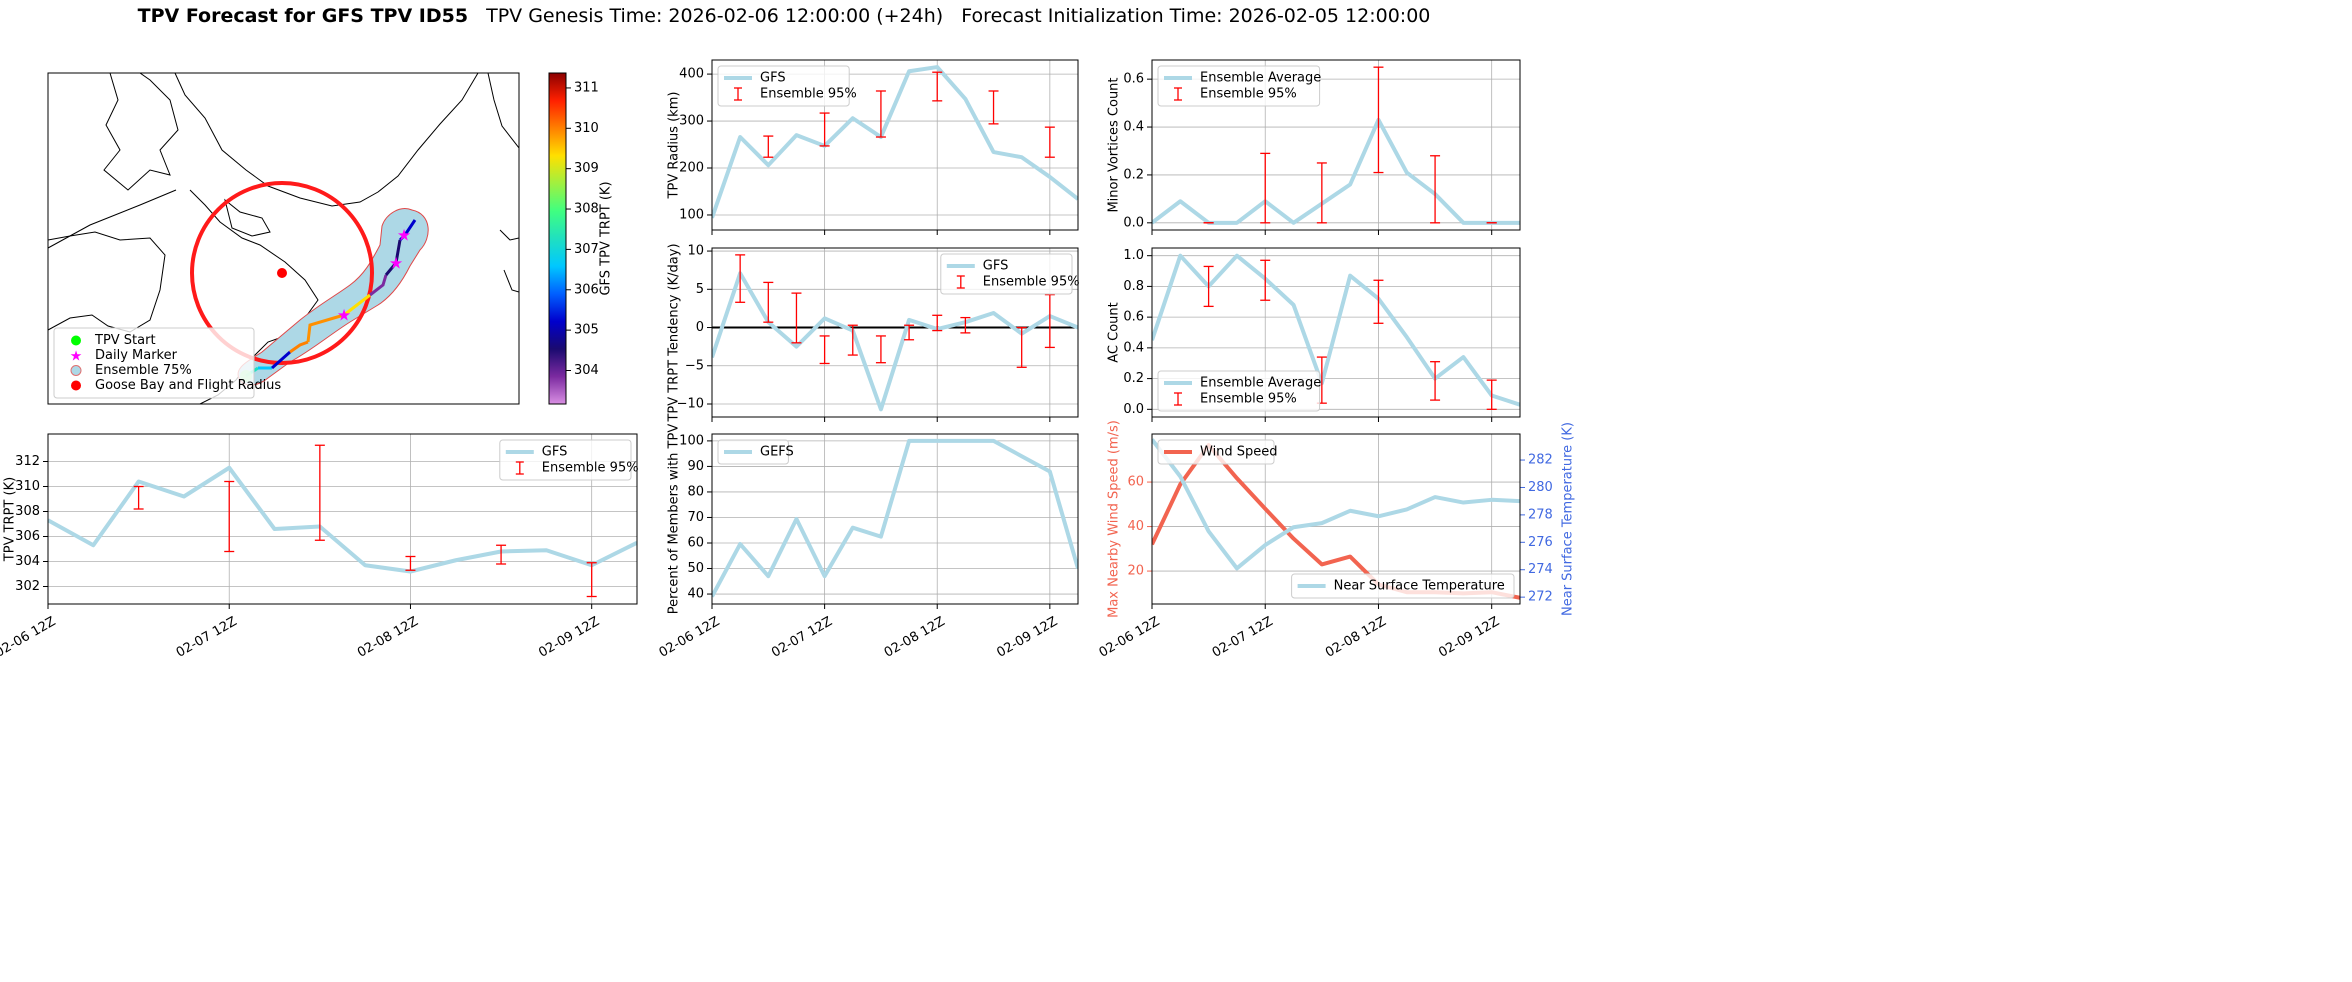  Describe the element at coordinates (557, 238) in the screenshot. I see `colorbar` at that location.